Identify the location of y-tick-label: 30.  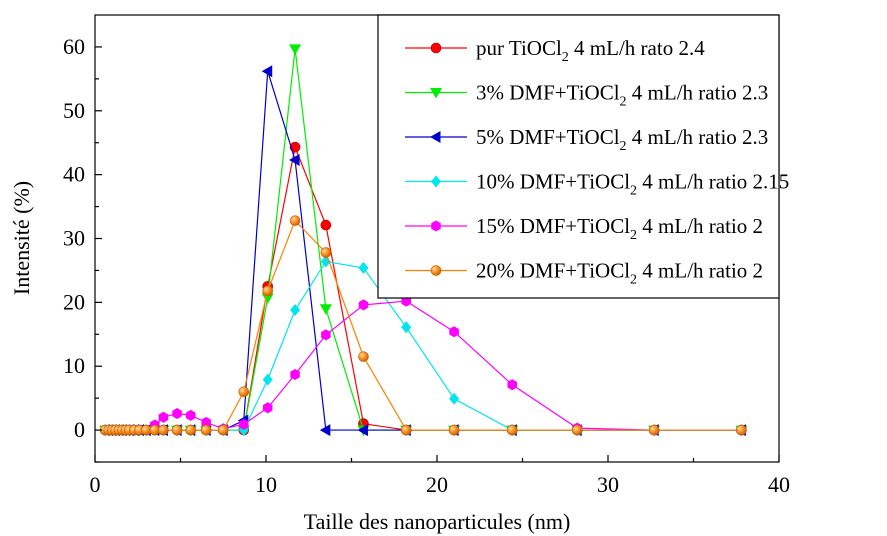
(74, 238).